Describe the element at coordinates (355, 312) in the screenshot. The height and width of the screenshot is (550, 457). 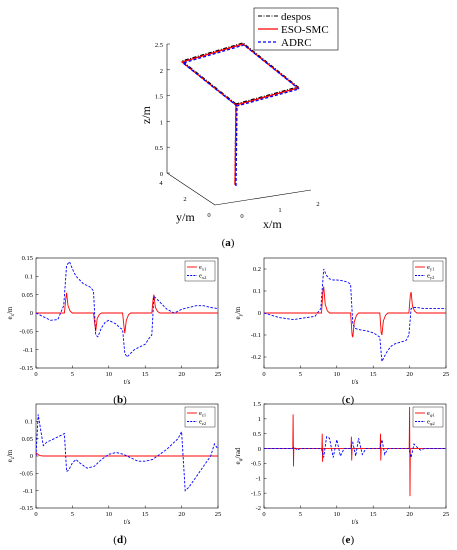
I see `series-line-e-y1` at that location.